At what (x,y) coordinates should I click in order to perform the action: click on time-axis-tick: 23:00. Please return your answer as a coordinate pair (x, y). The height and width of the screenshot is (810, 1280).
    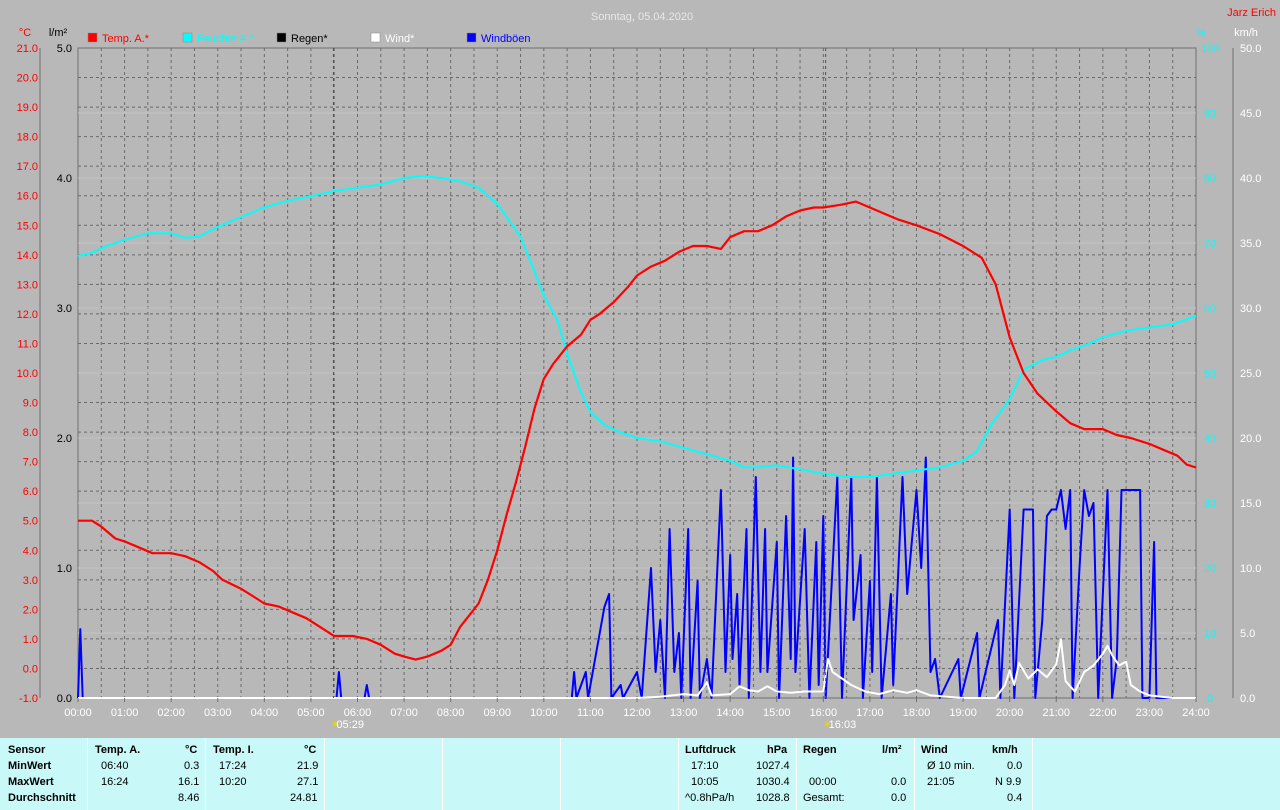
    Looking at the image, I should click on (1150, 713).